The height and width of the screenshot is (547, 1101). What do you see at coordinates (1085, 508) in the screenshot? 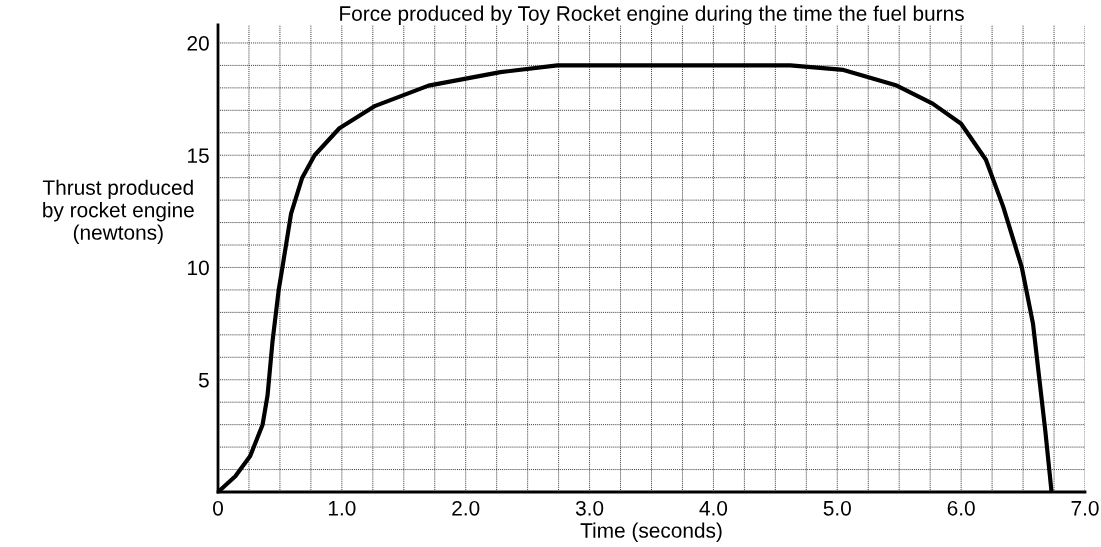
I see `x-tick-label: 7.0` at bounding box center [1085, 508].